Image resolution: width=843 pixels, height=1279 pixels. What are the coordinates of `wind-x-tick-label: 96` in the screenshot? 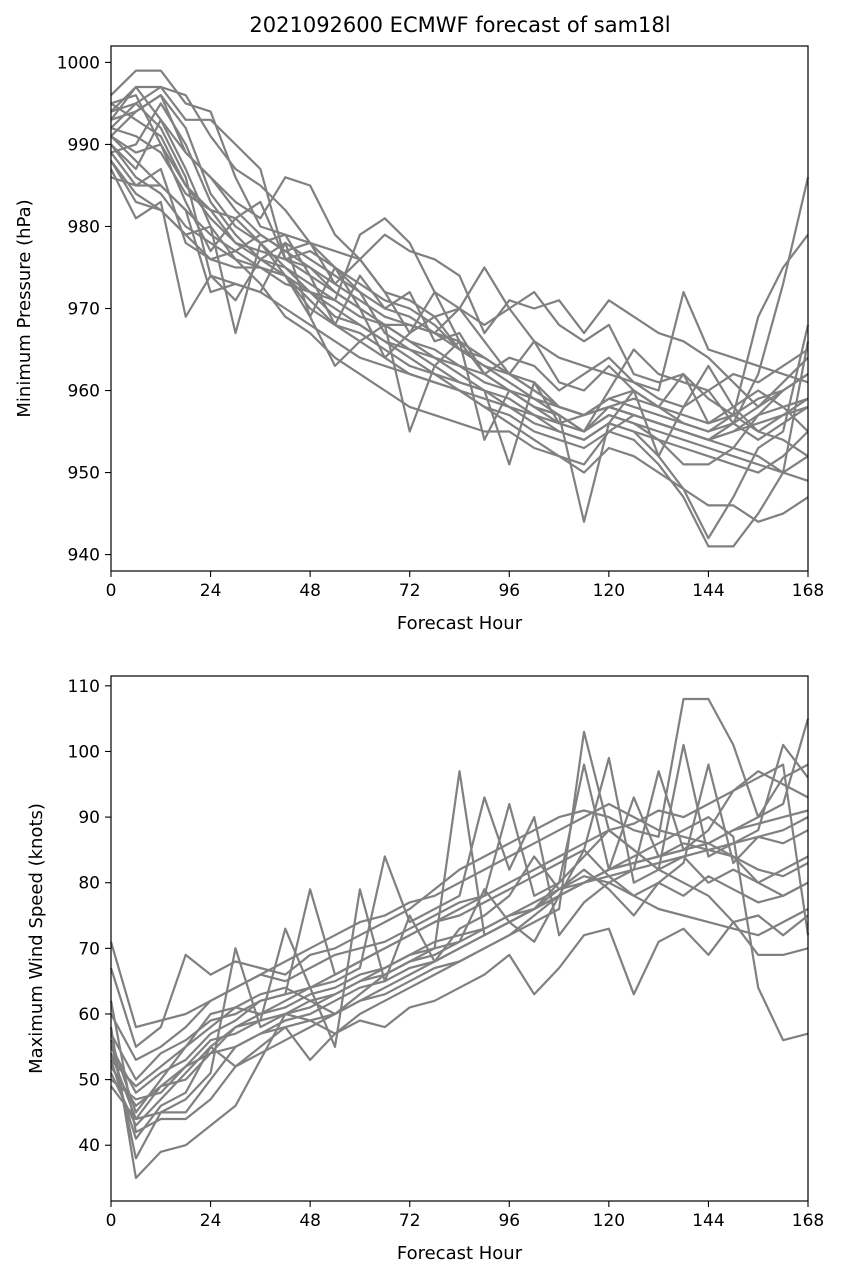 It's located at (509, 1221).